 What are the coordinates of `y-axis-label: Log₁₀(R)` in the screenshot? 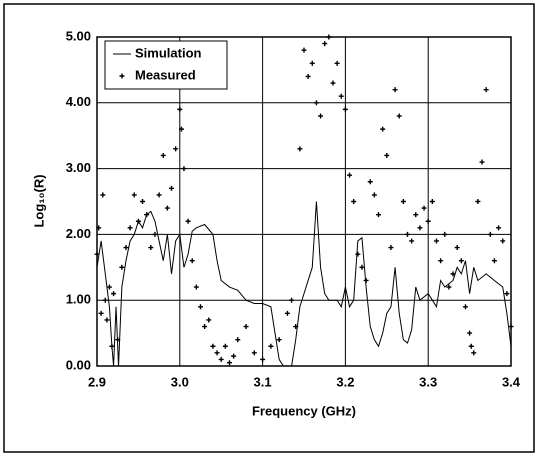 It's located at (38, 200).